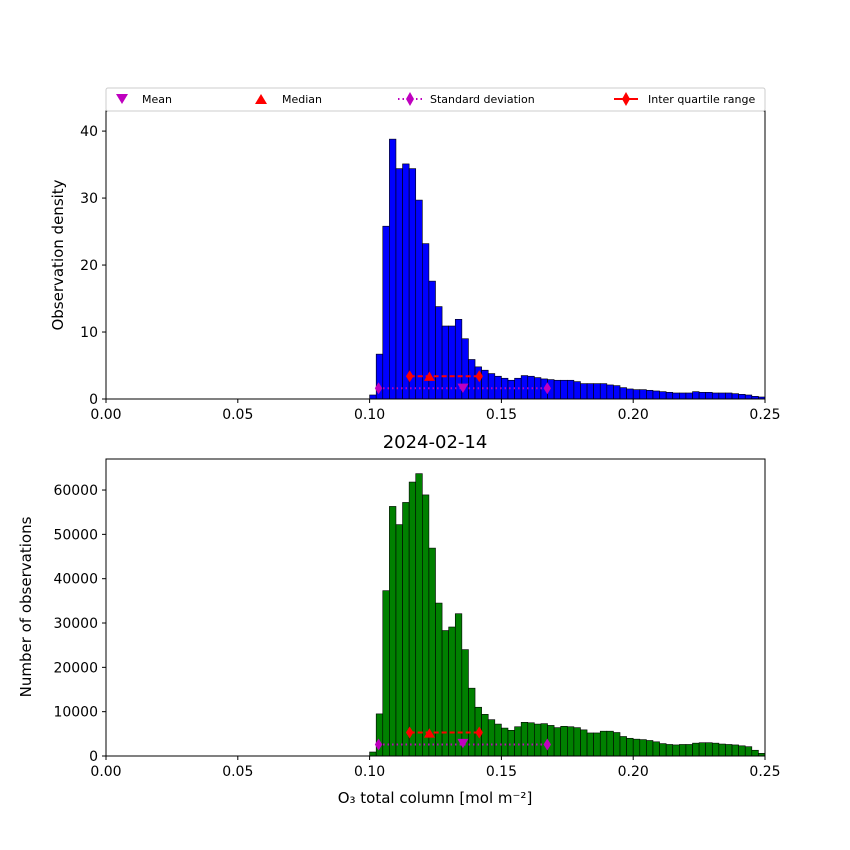 Image resolution: width=850 pixels, height=850 pixels. What do you see at coordinates (409, 732) in the screenshot?
I see `bottom-iqr-range-endpoint` at bounding box center [409, 732].